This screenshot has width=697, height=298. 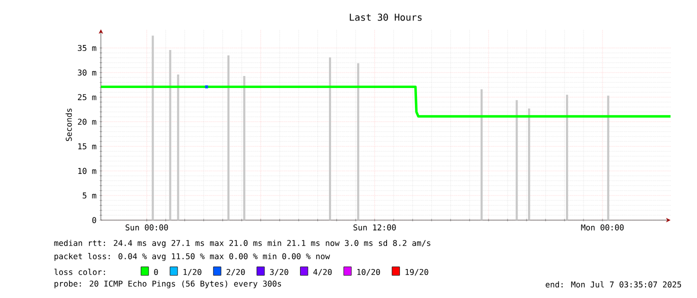 What do you see at coordinates (69, 125) in the screenshot?
I see `y-axis-title: Seconds` at bounding box center [69, 125].